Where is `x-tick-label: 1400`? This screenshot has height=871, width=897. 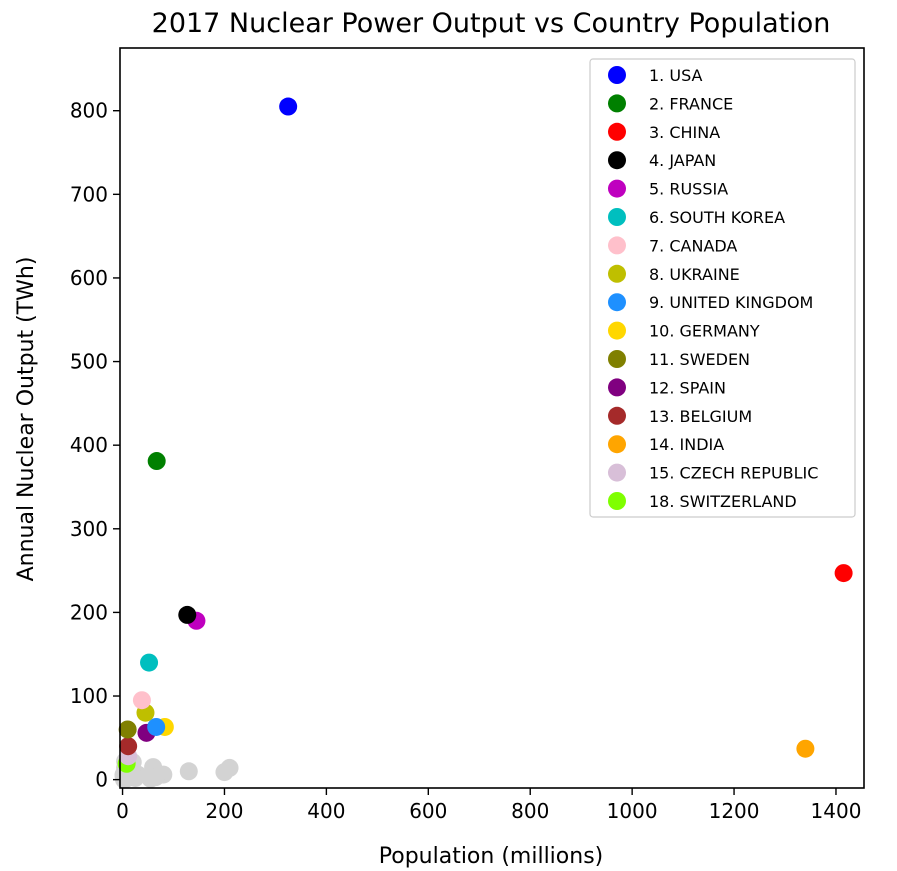 x-tick-label: 1400 is located at coordinates (836, 811).